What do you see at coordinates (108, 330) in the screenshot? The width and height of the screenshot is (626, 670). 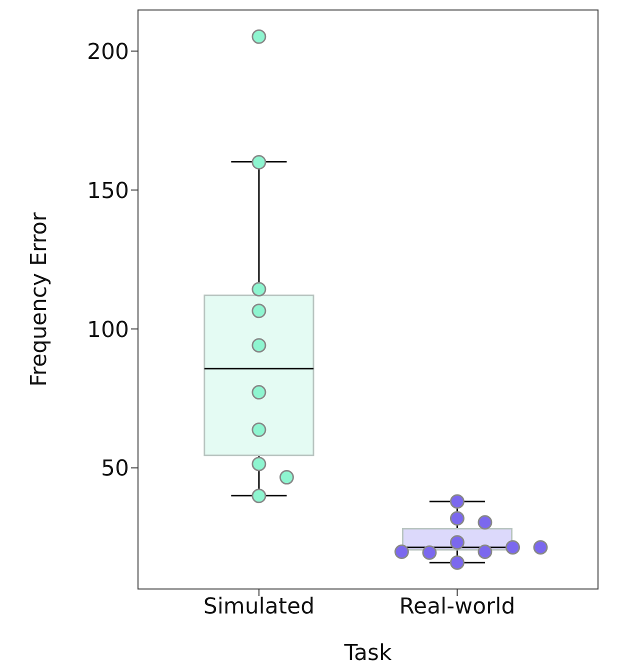 I see `y-tick-label: 100` at bounding box center [108, 330].